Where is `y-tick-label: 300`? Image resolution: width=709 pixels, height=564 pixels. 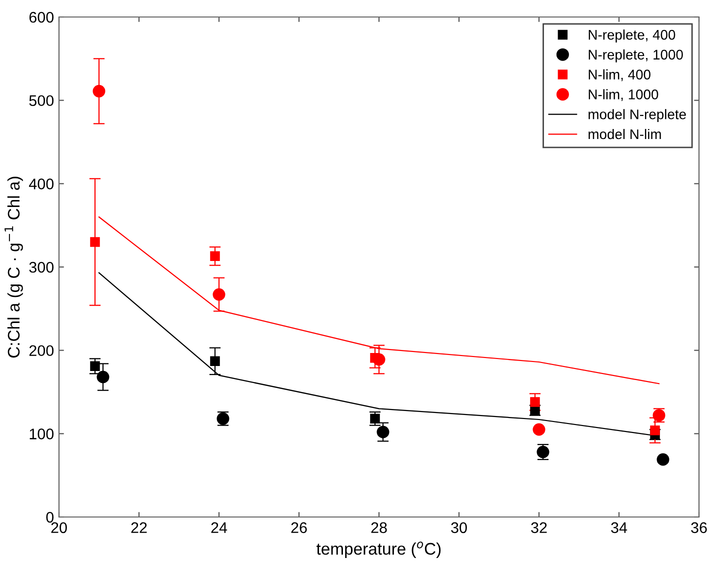 y-tick-label: 300 is located at coordinates (41, 267).